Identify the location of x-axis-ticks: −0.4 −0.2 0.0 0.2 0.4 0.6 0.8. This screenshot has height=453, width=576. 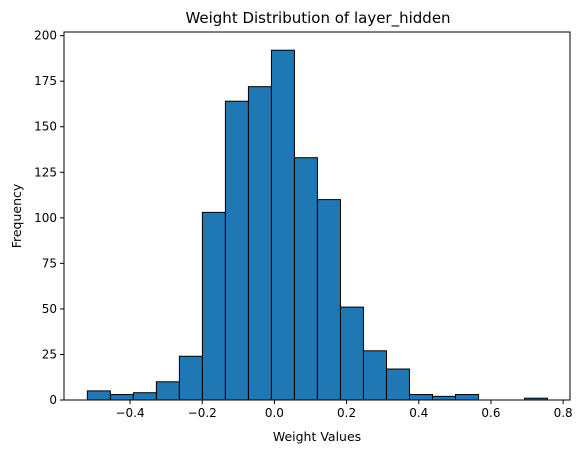
(344, 410).